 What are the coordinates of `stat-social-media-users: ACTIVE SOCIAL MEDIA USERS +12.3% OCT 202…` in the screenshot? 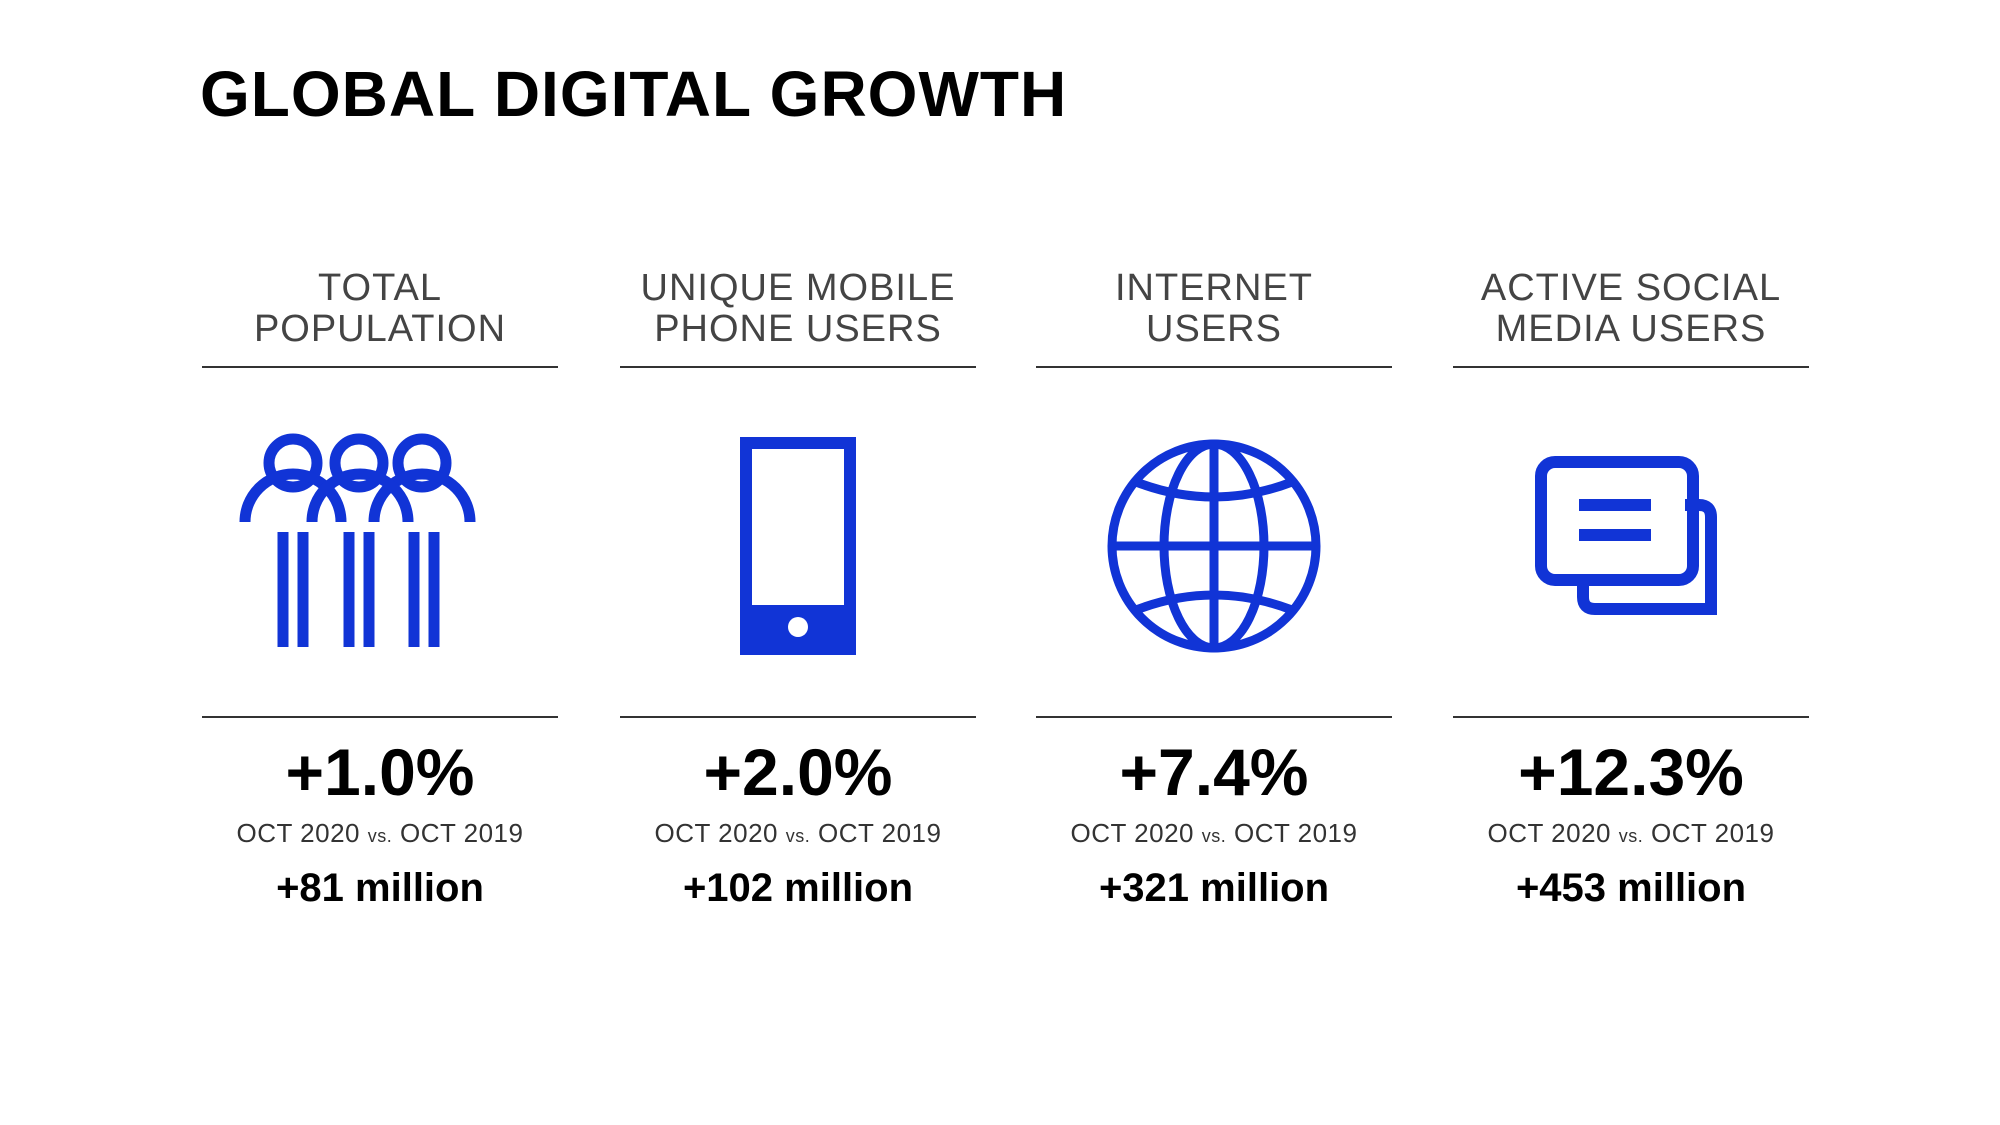 It's located at (1631, 590).